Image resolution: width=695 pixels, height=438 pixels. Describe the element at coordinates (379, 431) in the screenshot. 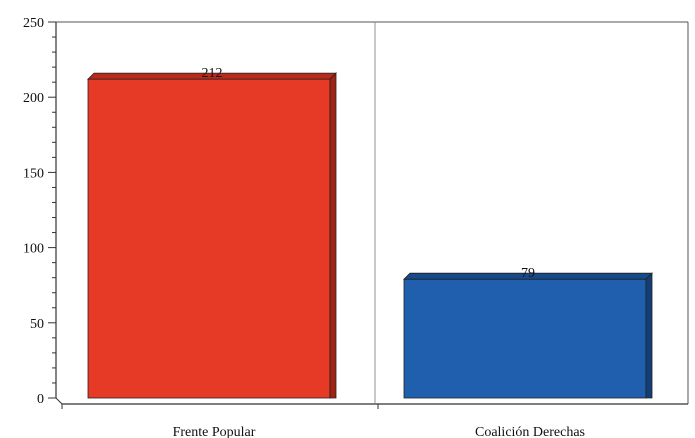

I see `x-axis-labels: Frente Popular Coalición Derechas` at that location.